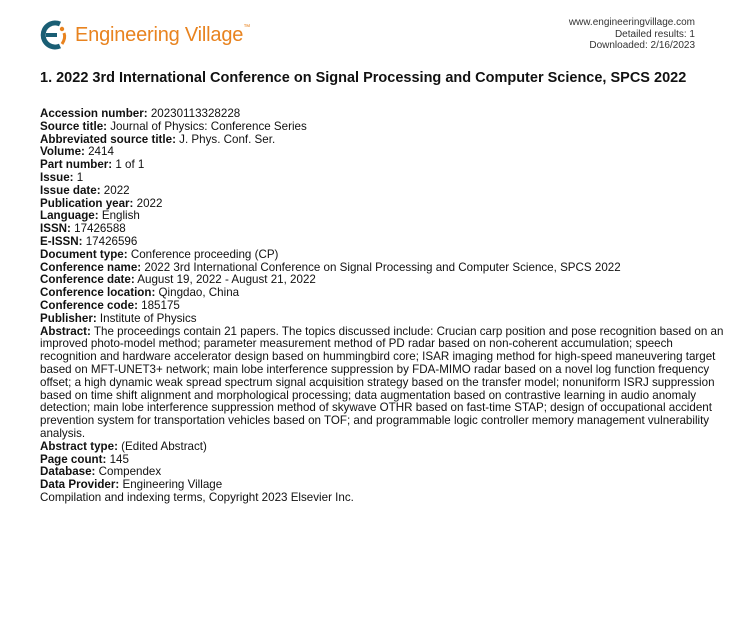  What do you see at coordinates (91, 267) in the screenshot?
I see `field-label: Conference name:` at bounding box center [91, 267].